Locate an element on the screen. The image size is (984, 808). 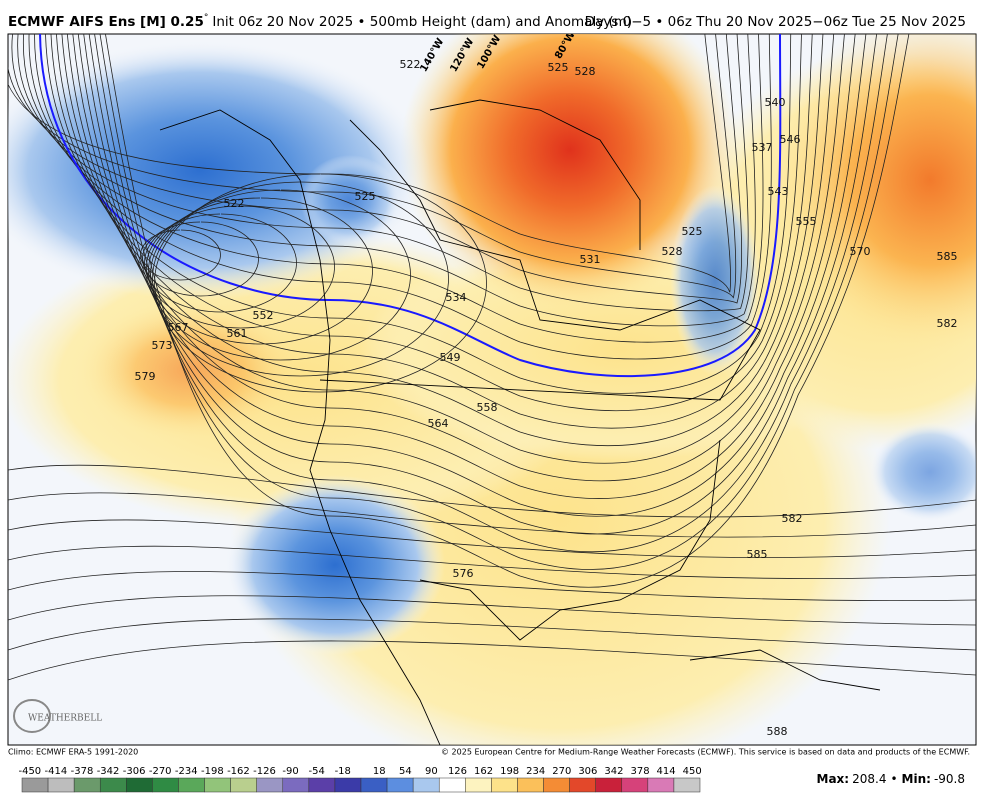
colorbar-label: -162 is located at coordinates (238, 771).